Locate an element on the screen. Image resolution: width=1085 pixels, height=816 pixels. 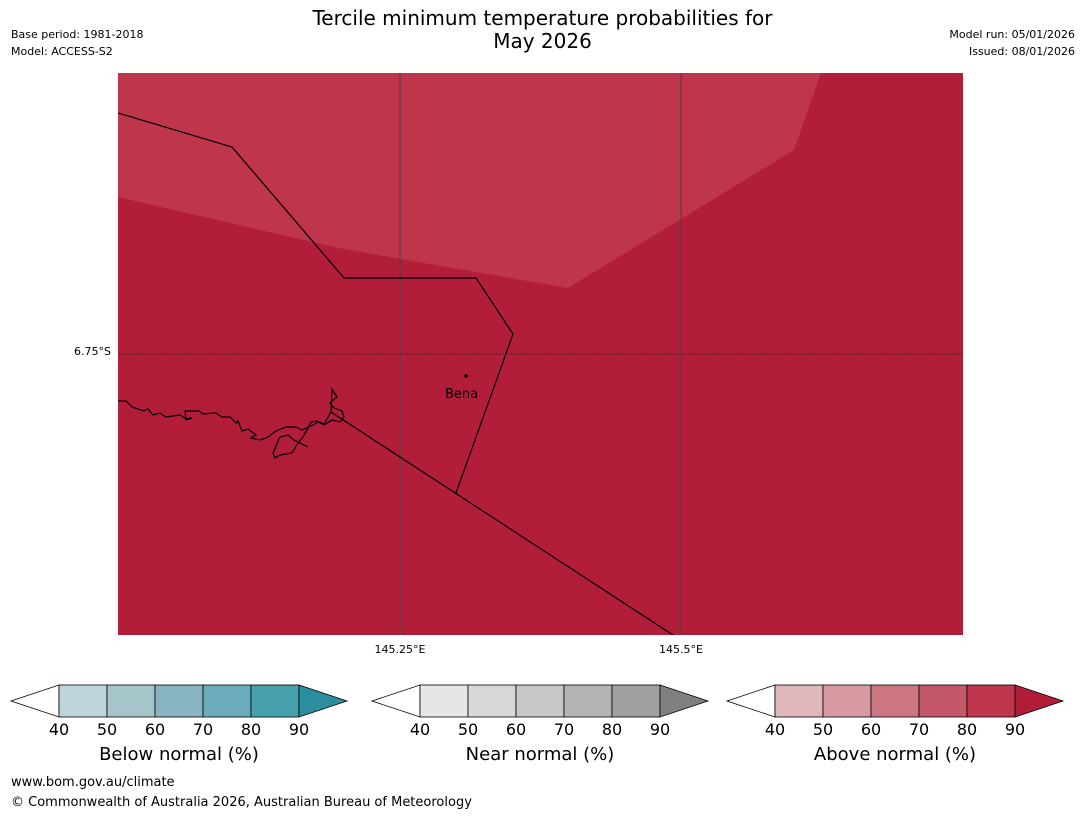
footer-url: www.bom.gov.au/climate is located at coordinates (93, 782).